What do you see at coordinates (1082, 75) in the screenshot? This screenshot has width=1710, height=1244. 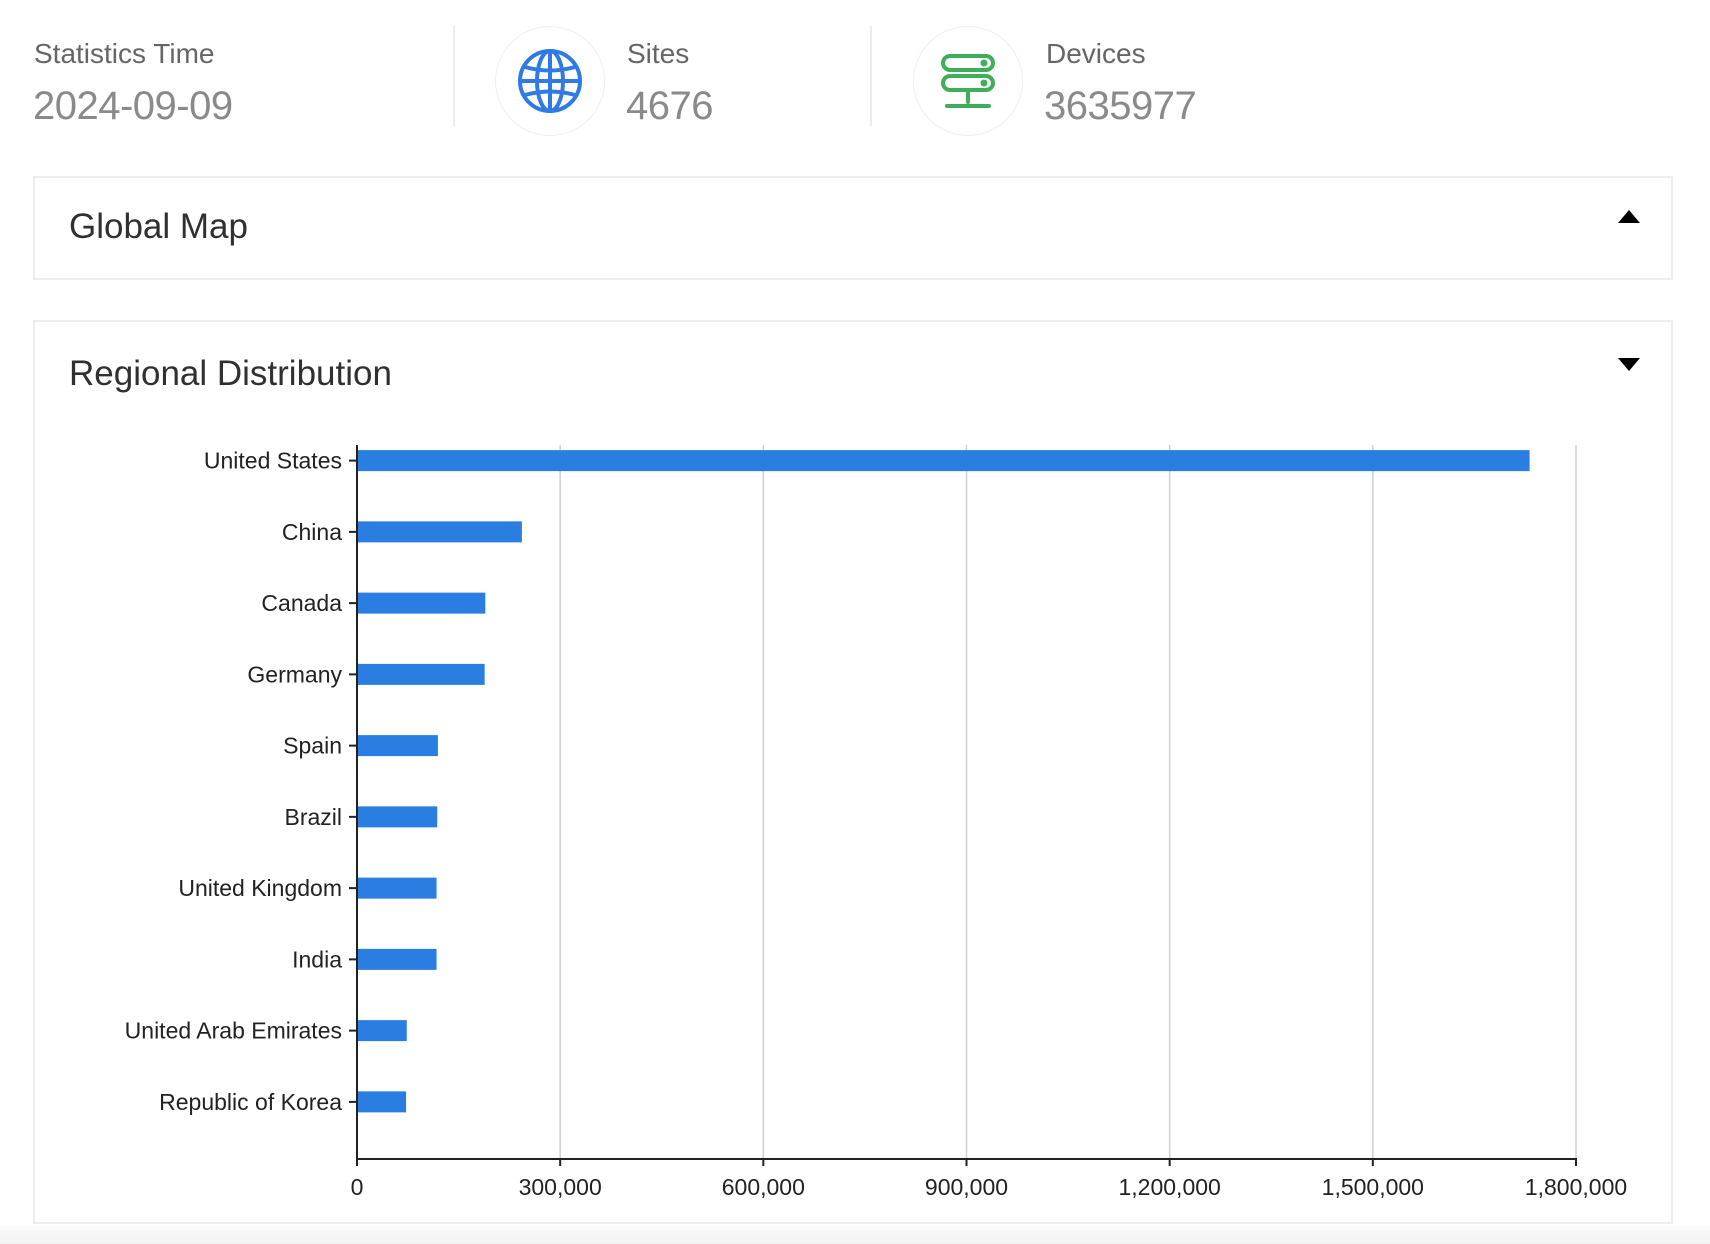 I see `stat-devices: Devices 3635977` at bounding box center [1082, 75].